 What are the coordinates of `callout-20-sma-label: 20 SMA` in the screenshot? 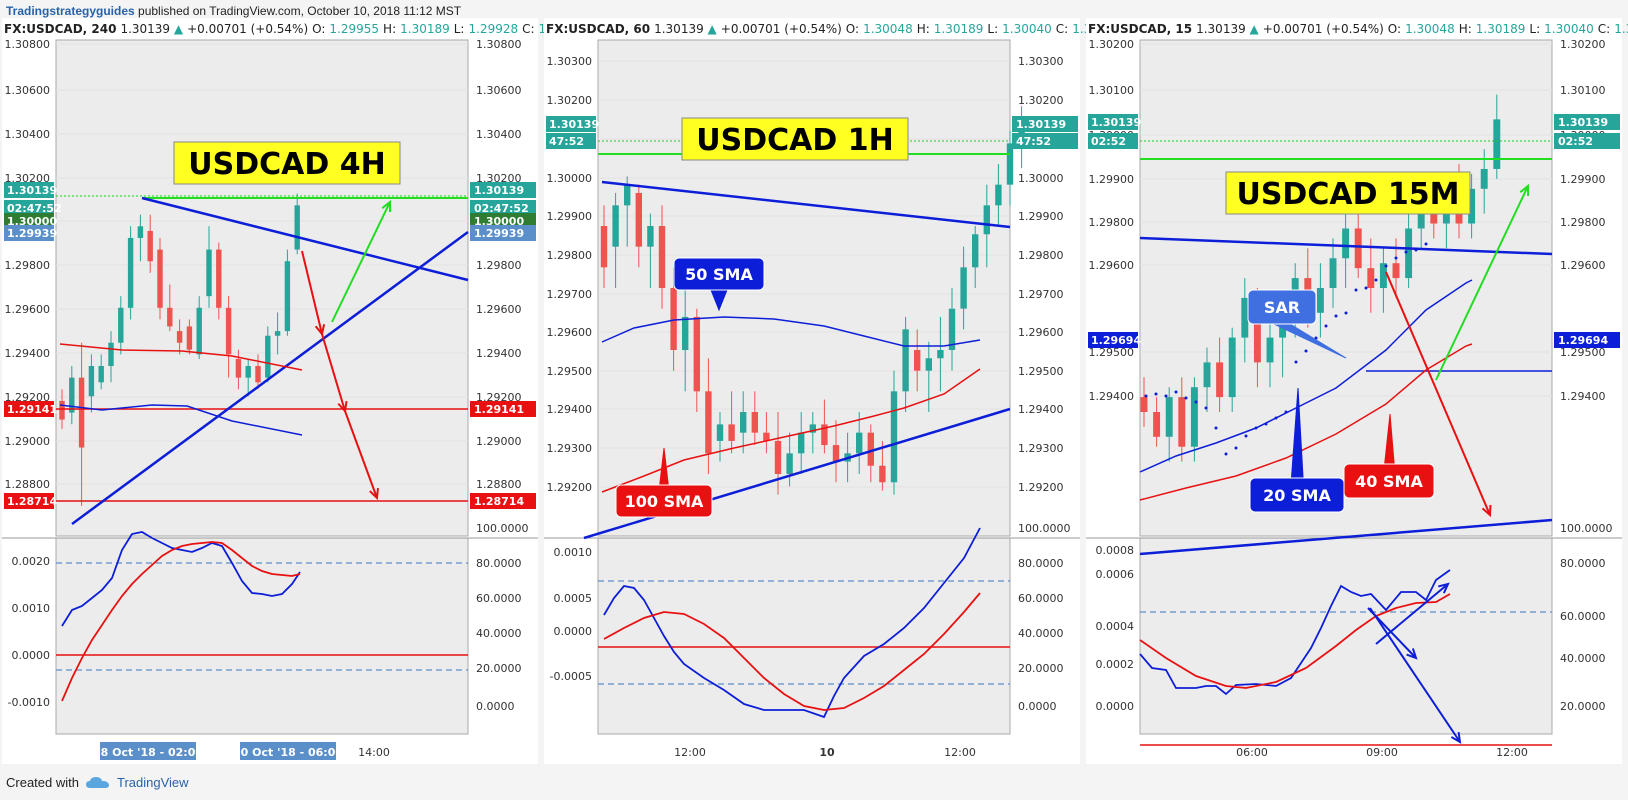 It's located at (1297, 495).